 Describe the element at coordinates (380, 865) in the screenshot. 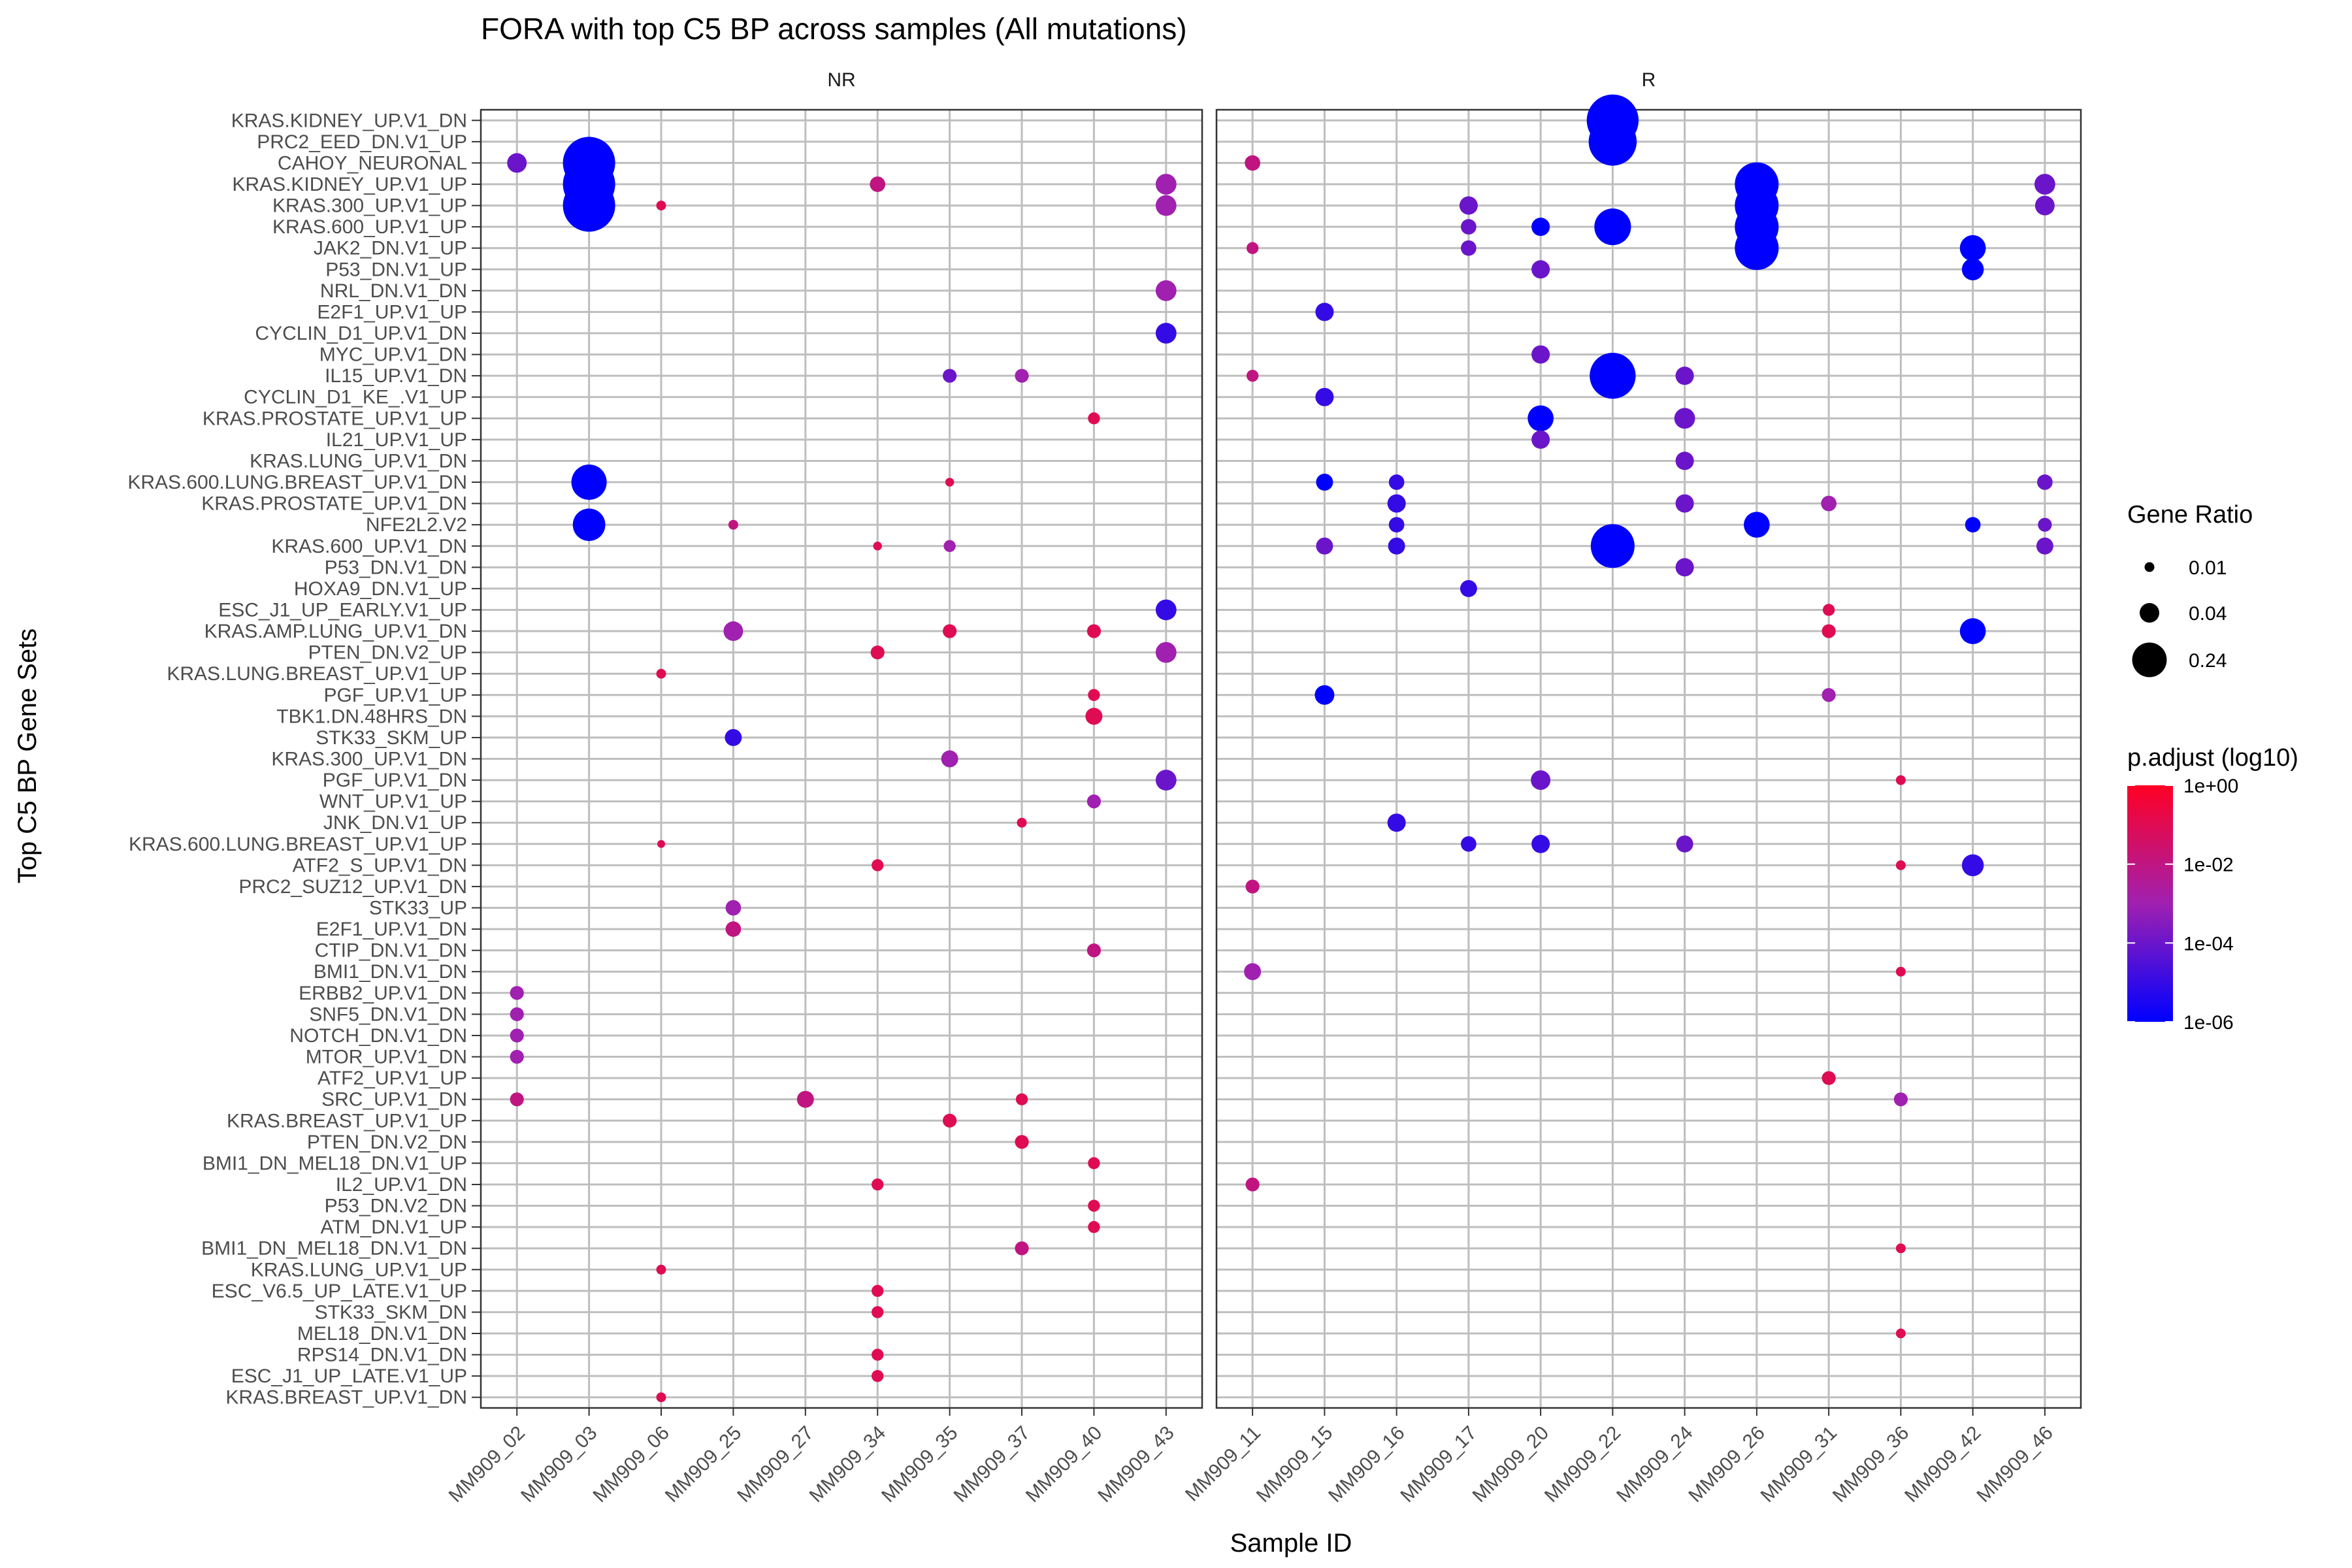

I see `y-tick-label: ATF2_S_UP.V1_DN` at that location.